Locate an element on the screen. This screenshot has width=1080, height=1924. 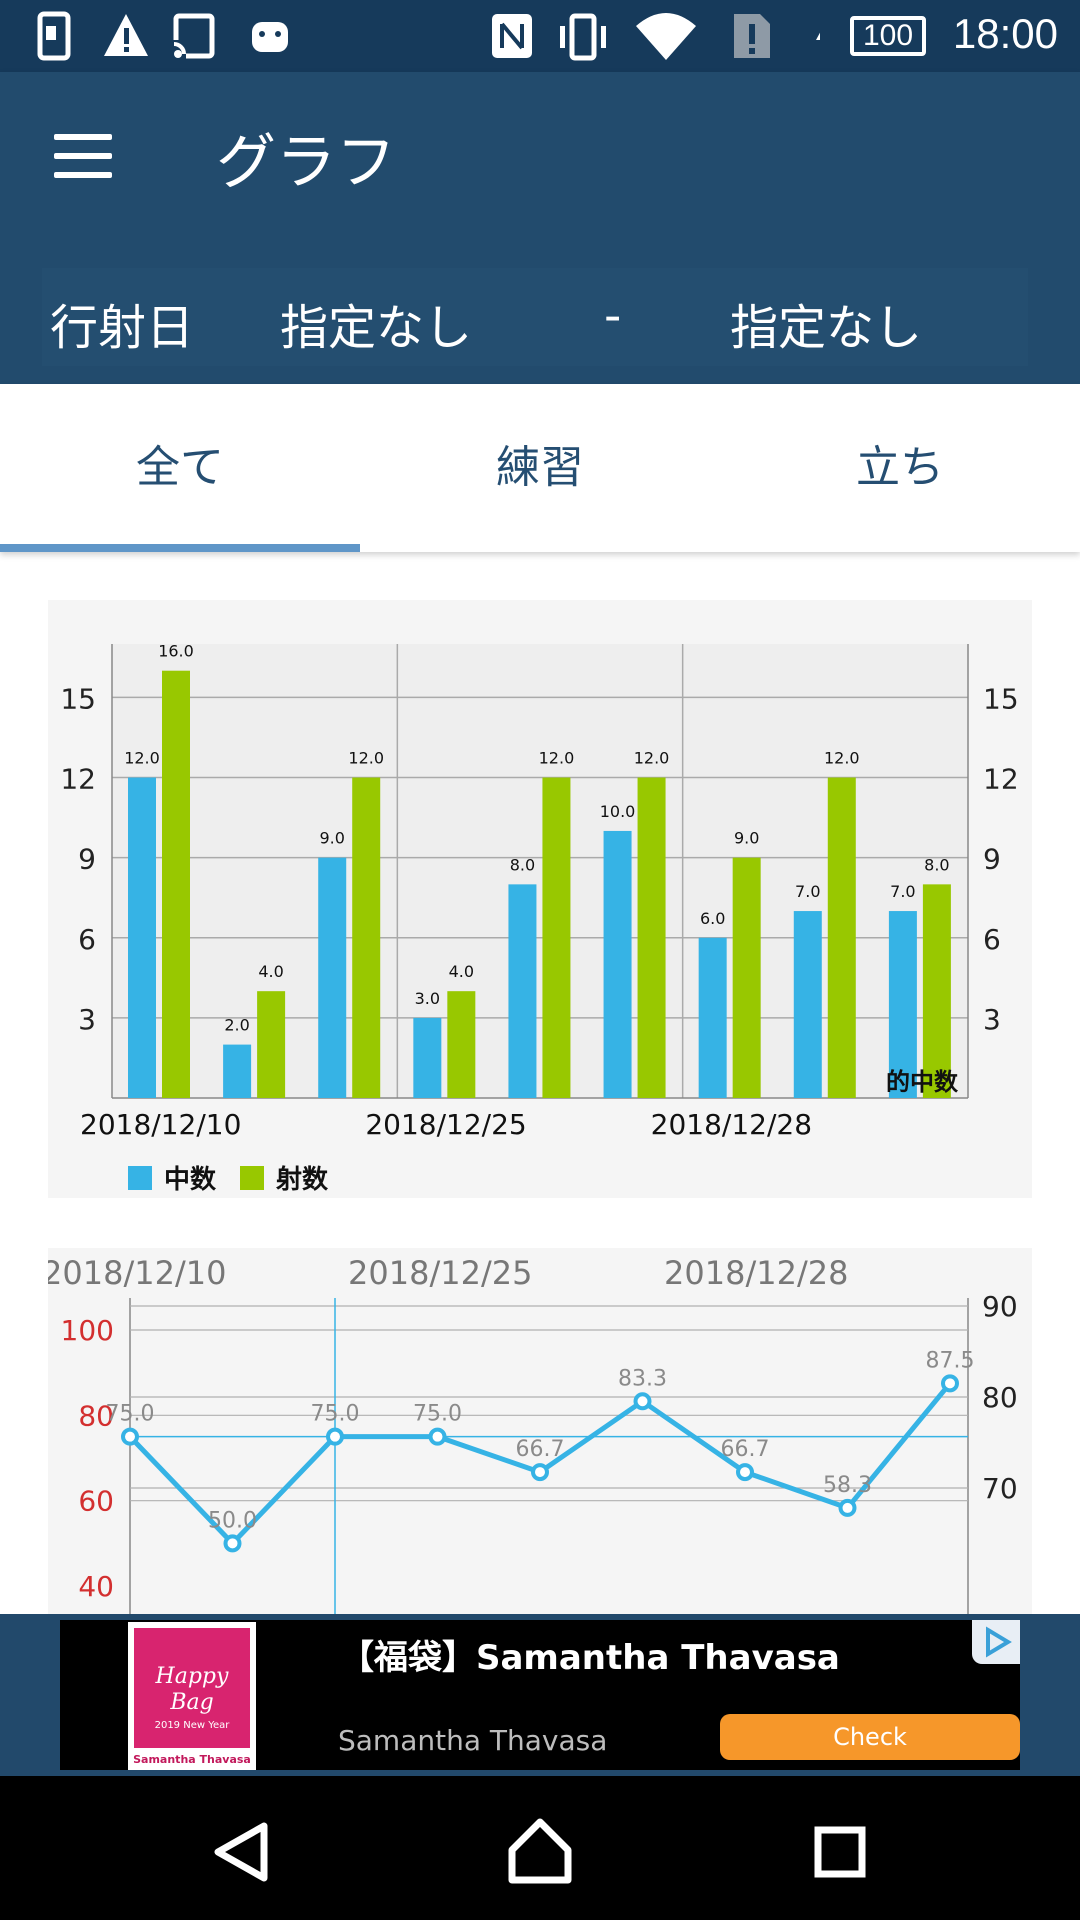
left-tick-label: 40 is located at coordinates (96, 1586).